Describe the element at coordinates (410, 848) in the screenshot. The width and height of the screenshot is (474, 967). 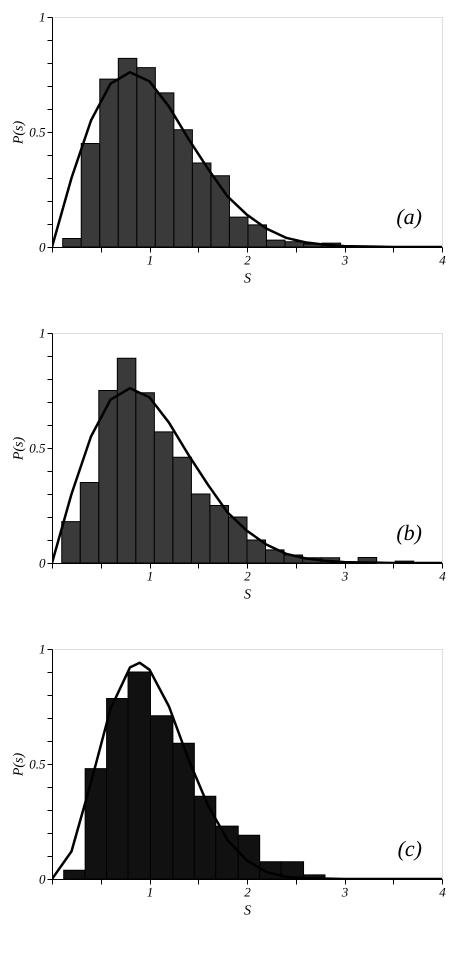
I see `annotation: (c)` at that location.